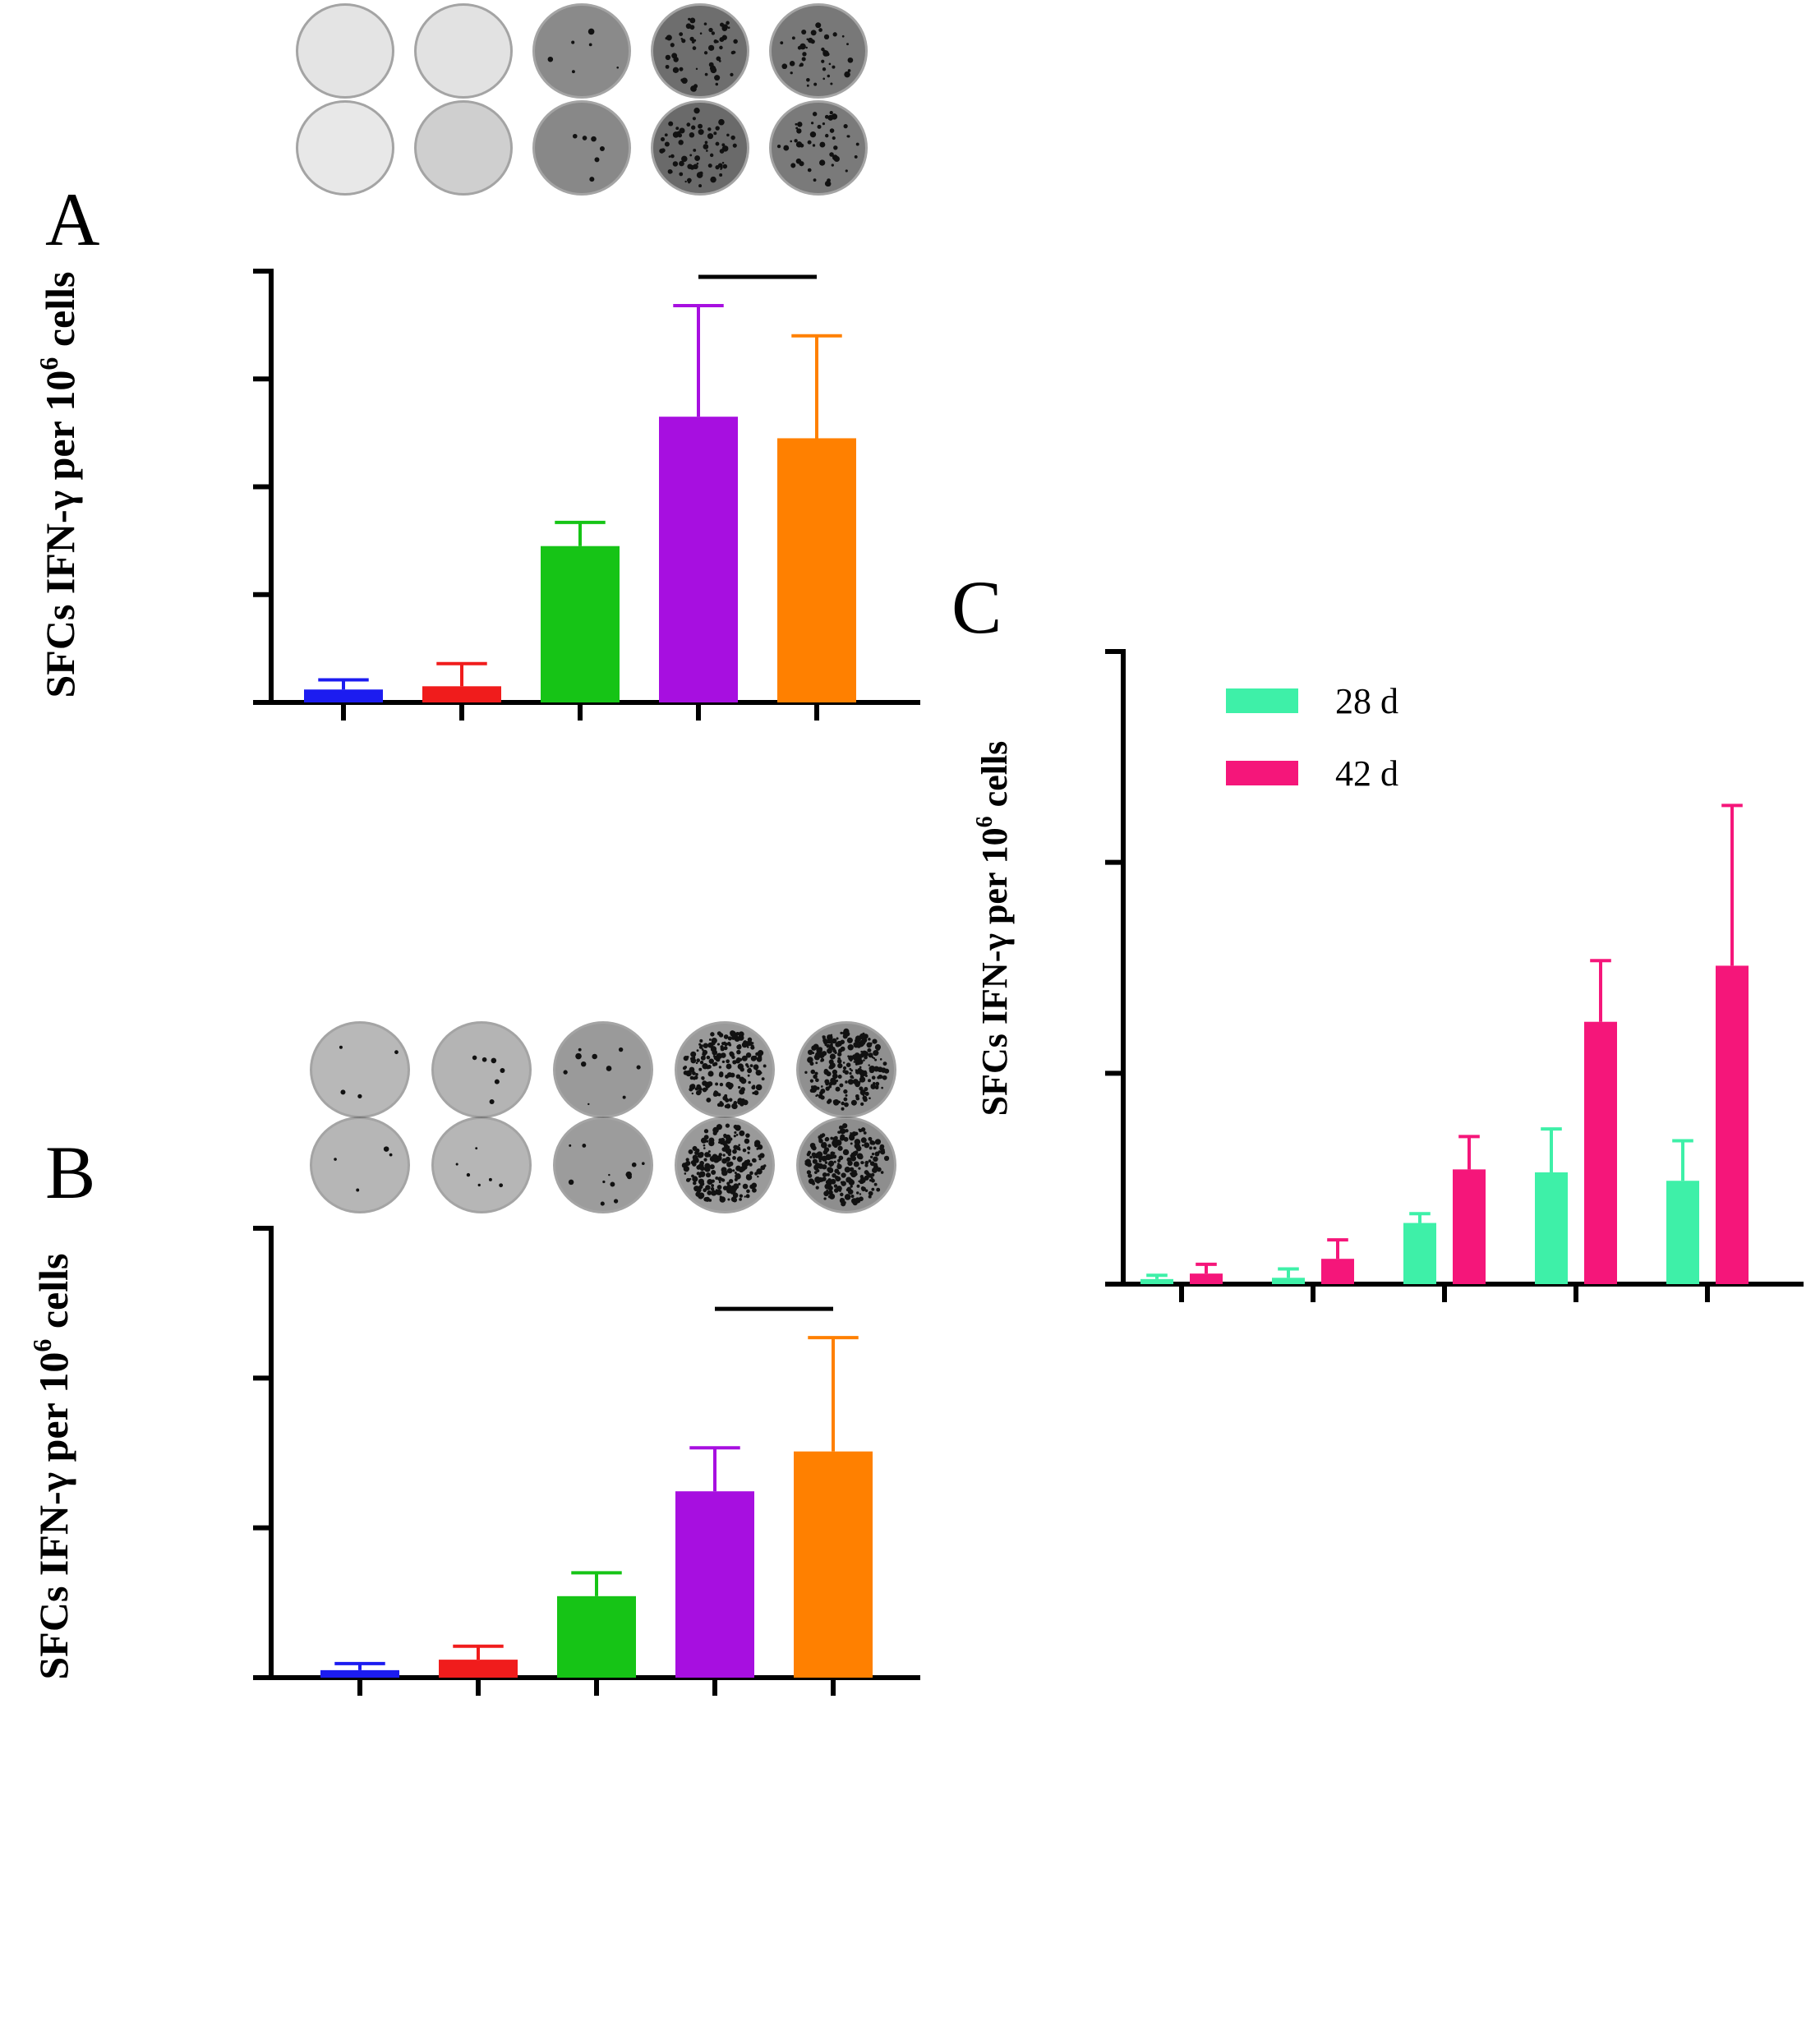 The image size is (1820, 2026). Describe the element at coordinates (1337, 1271) in the screenshot. I see `panel-c-bar-s1-1-rect` at that location.